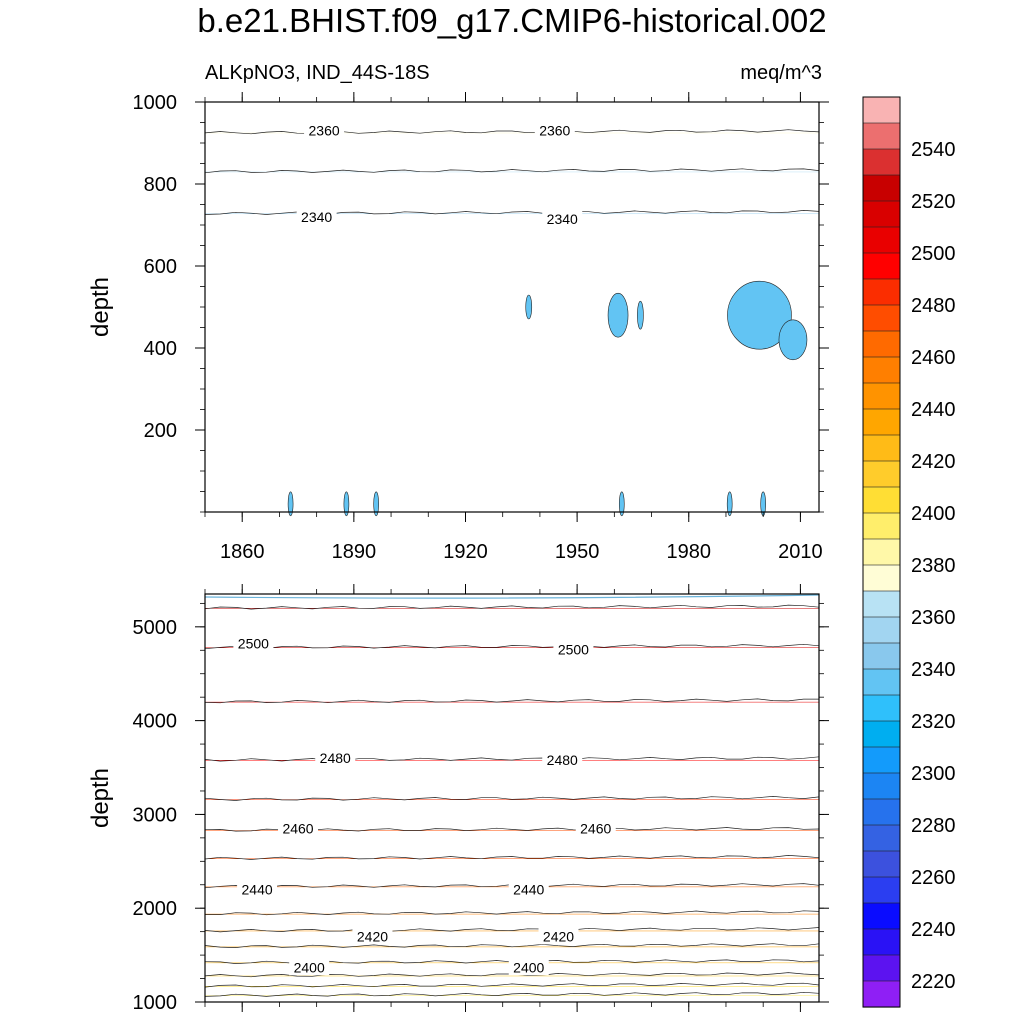  Describe the element at coordinates (933, 982) in the screenshot. I see `colorbar-label: 2220` at that location.